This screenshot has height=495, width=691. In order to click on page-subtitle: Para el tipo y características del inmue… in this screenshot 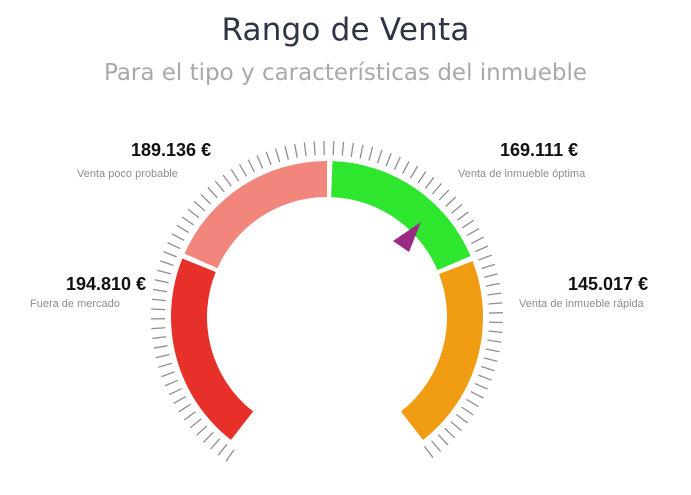, I will do `click(345, 73)`.